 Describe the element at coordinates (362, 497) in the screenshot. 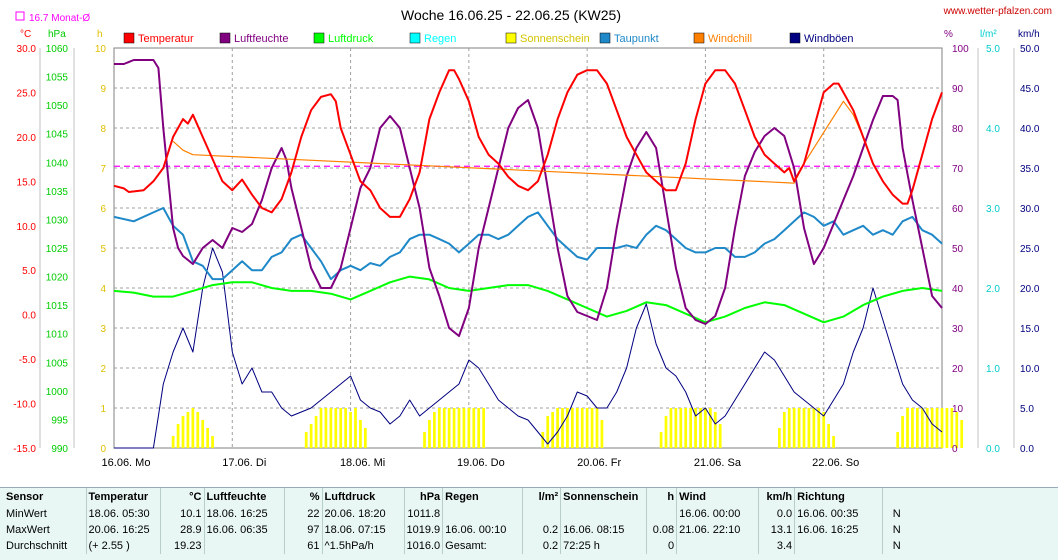

I see `summary-cell: Luftdruck` at that location.